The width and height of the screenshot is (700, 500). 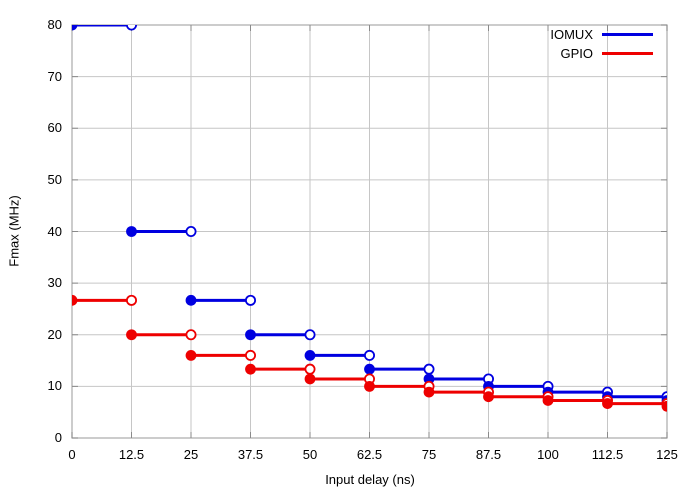 I want to click on legend-line-sample-iomux, so click(x=627, y=34).